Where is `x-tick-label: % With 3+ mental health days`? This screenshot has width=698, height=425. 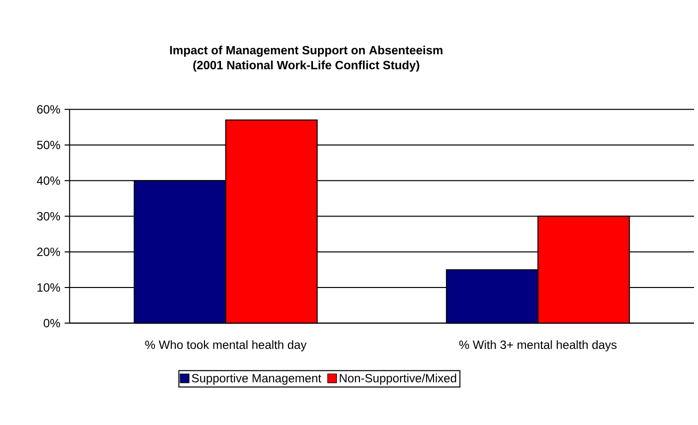
x-tick-label: % With 3+ mental health days is located at coordinates (538, 346).